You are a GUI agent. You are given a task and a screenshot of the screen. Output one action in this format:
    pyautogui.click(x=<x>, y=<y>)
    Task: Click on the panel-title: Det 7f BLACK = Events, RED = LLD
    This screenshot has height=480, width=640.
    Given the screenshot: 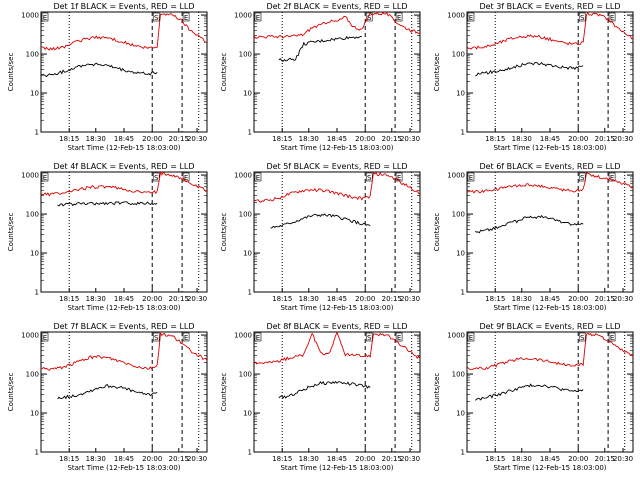 What is the action you would take?
    pyautogui.click(x=123, y=326)
    